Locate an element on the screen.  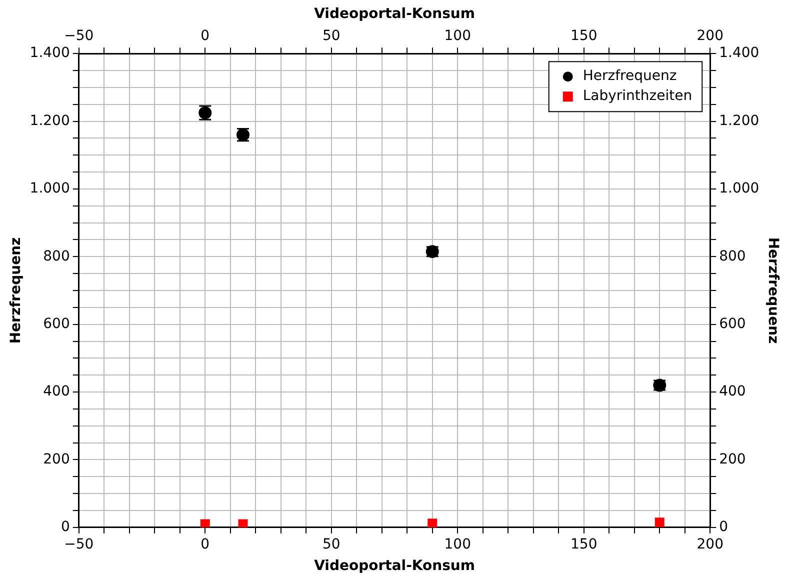
y2-tick-label: 800 is located at coordinates (732, 256).